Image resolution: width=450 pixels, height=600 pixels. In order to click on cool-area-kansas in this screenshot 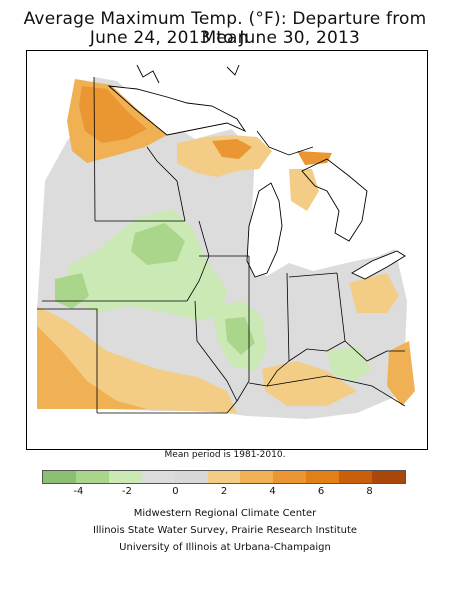, I will do `click(72, 291)`.